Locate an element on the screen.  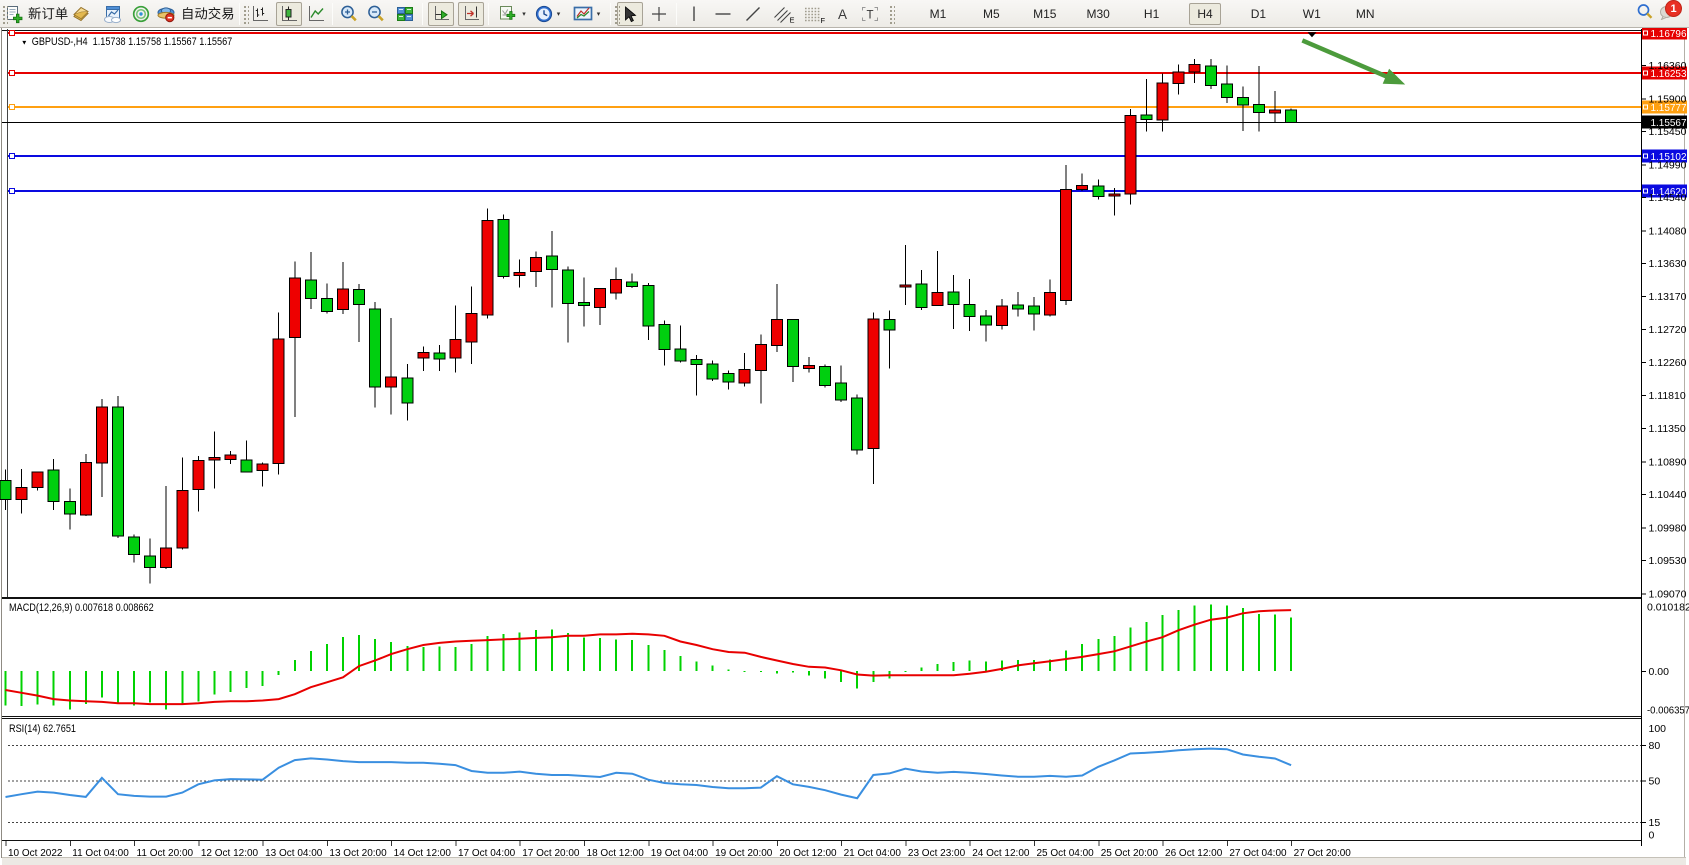
fibonacci-button: F is located at coordinates (814, 14).